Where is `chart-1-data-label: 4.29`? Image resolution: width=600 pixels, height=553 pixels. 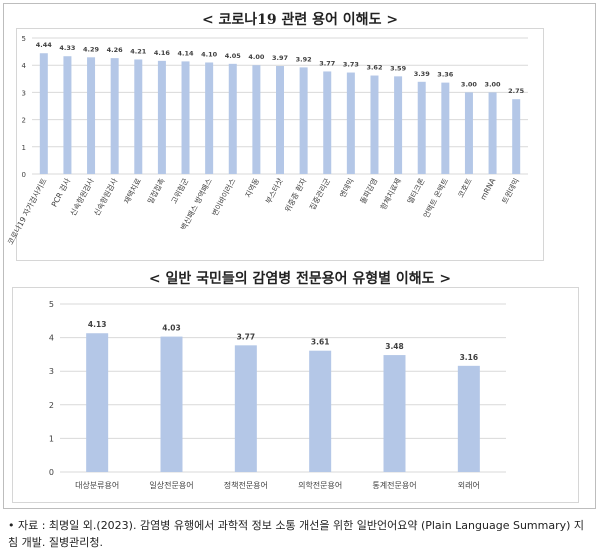
chart-1-data-label: 4.29 is located at coordinates (91, 49).